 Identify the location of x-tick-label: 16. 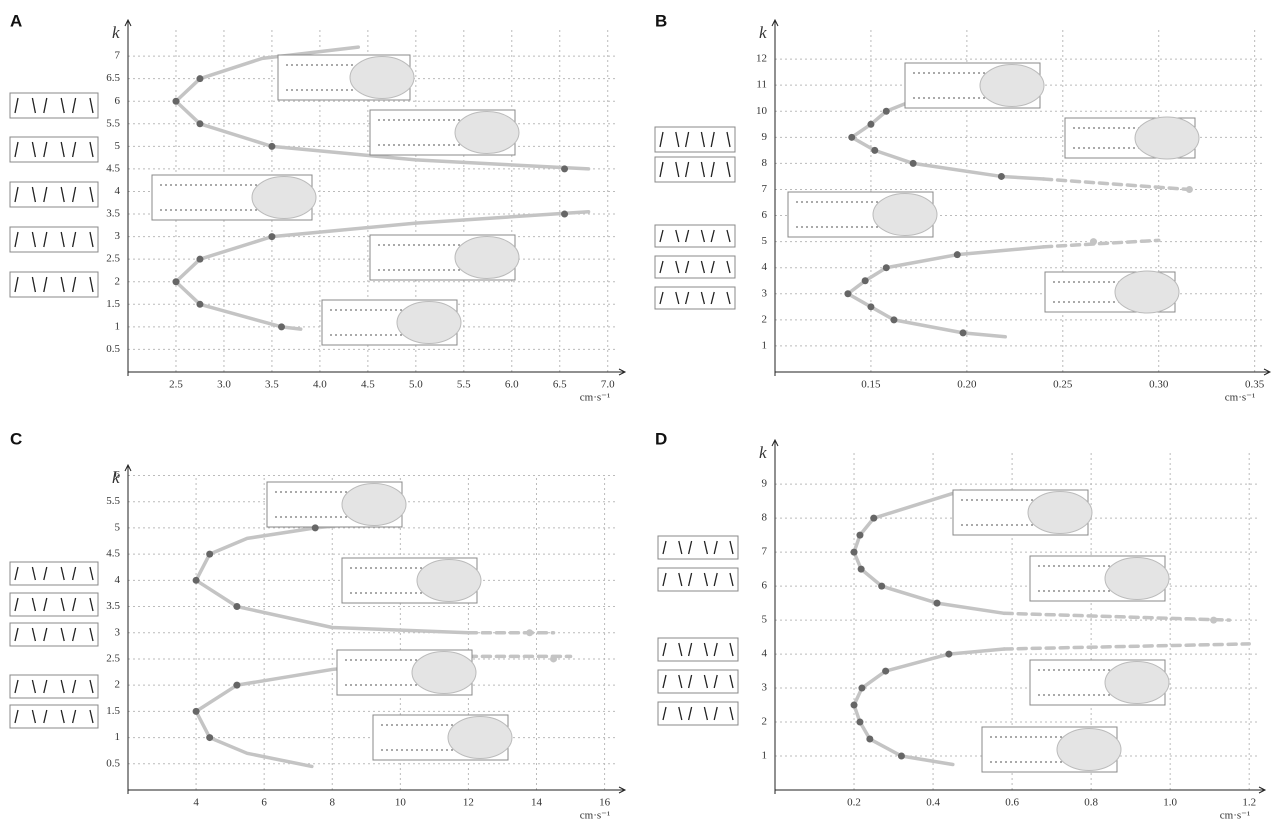
(605, 803).